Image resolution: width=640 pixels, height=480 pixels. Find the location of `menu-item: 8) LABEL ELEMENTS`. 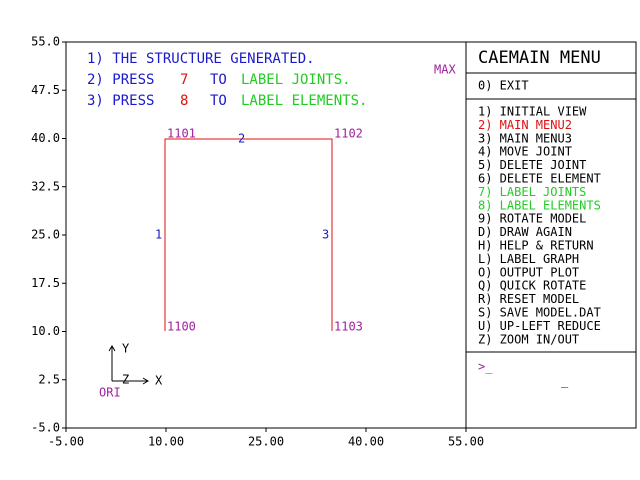

menu-item: 8) LABEL ELEMENTS is located at coordinates (539, 205).